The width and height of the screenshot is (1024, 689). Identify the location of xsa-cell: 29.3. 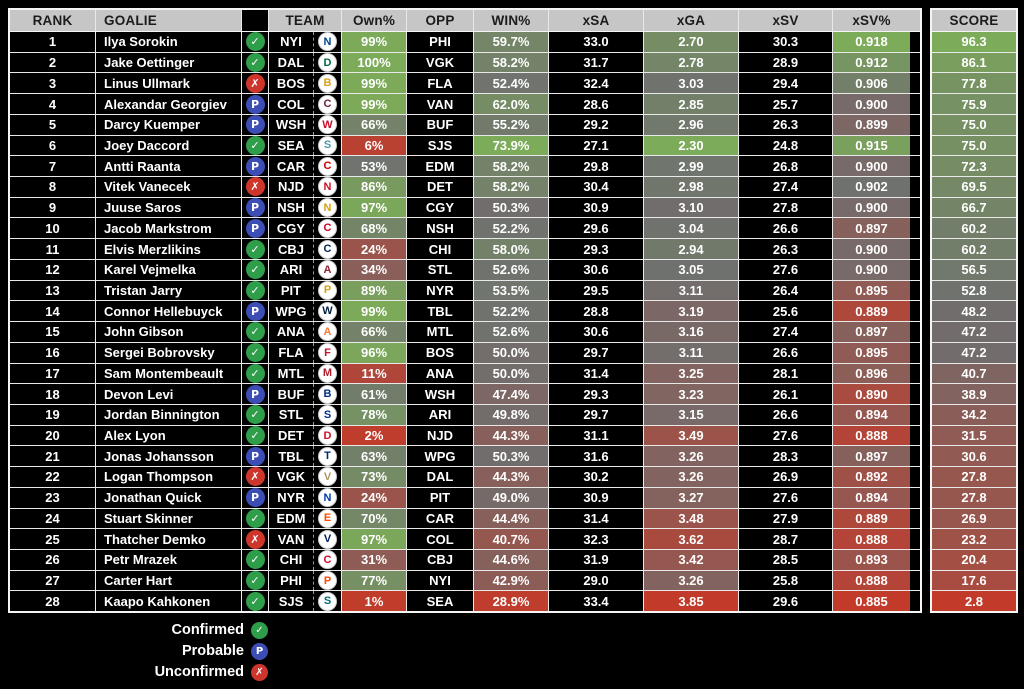
(596, 249).